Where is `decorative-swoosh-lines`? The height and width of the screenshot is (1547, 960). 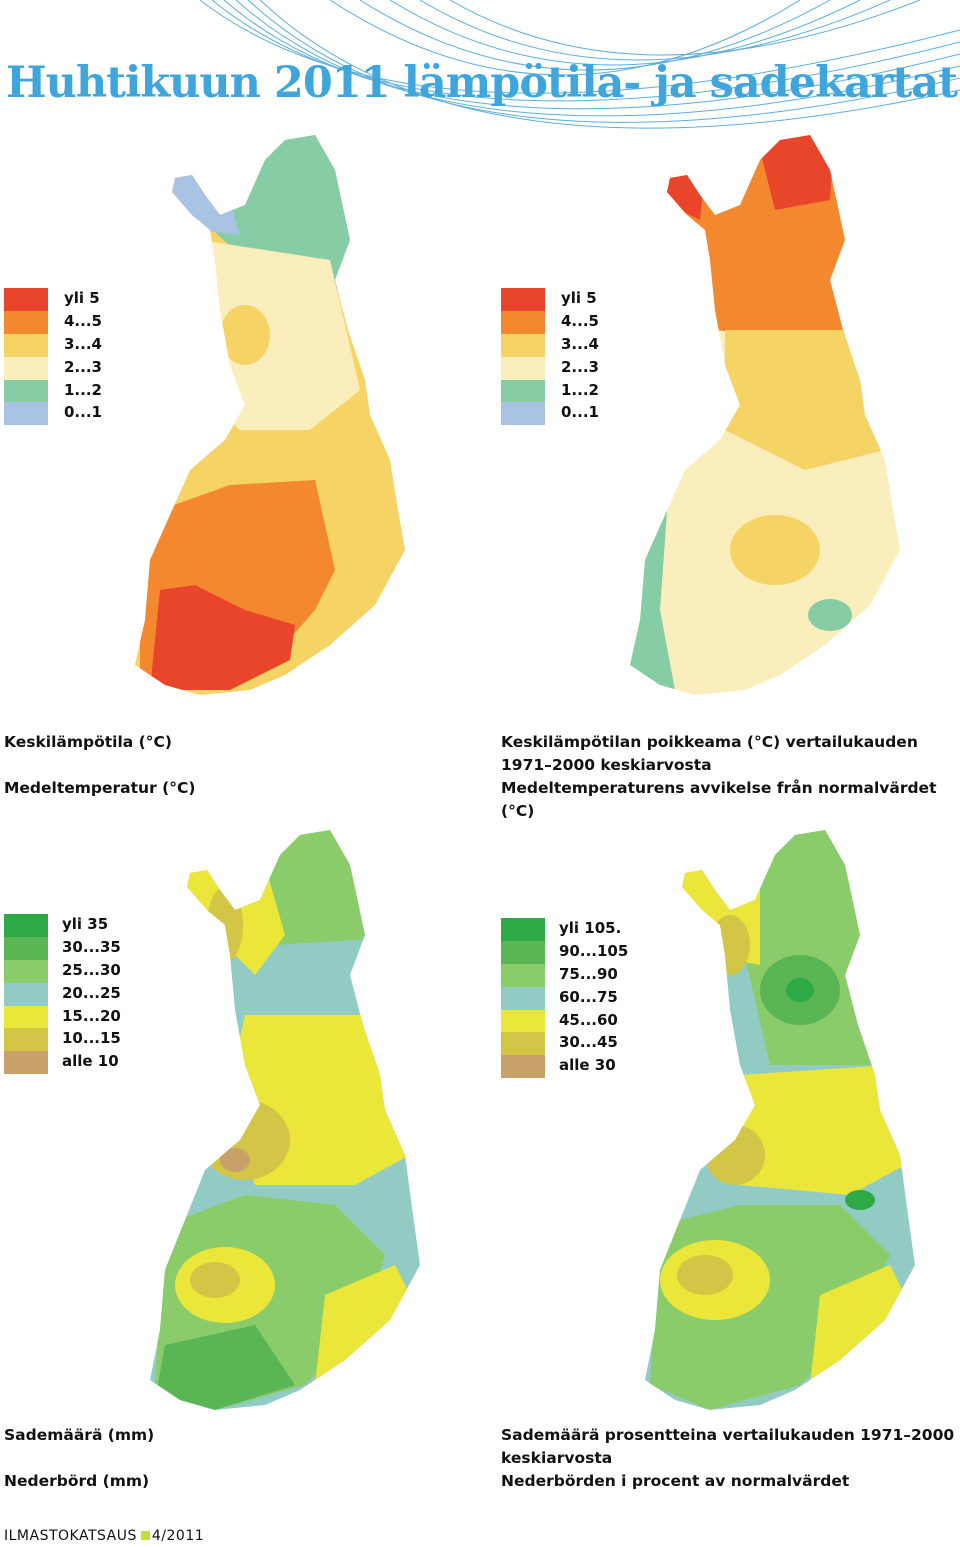
decorative-swoosh-lines is located at coordinates (579, 64).